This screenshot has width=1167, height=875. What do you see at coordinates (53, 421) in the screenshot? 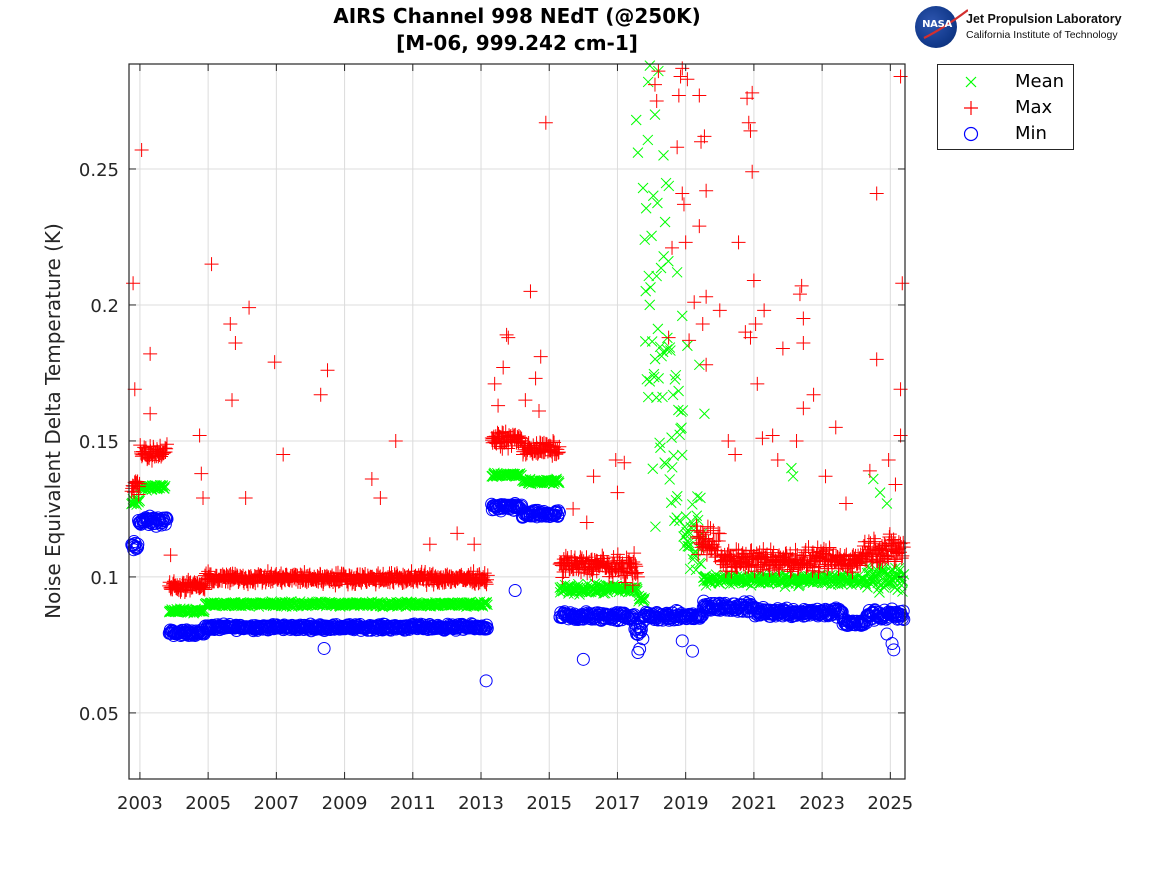
I see `y-axis-label: Noise Equivalent Delta Temperature (K)` at bounding box center [53, 421].